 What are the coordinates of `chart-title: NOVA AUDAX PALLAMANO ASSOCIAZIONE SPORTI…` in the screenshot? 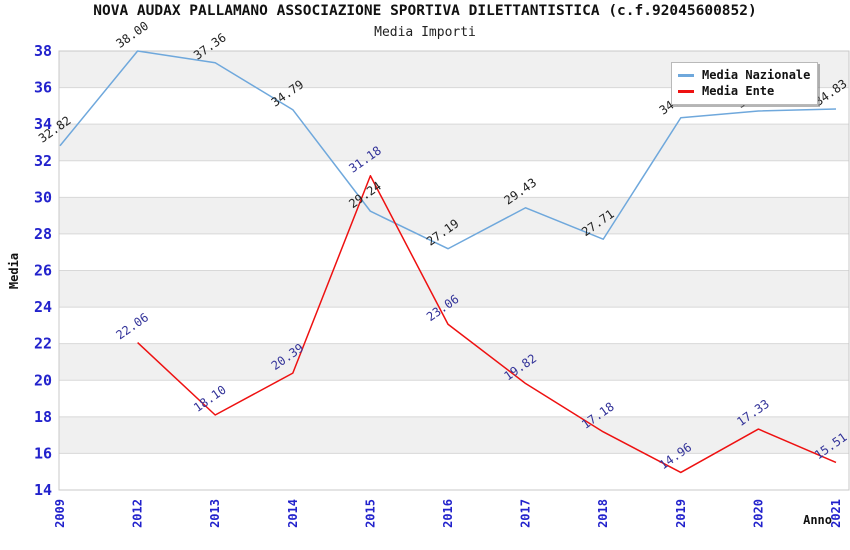 It's located at (425, 11).